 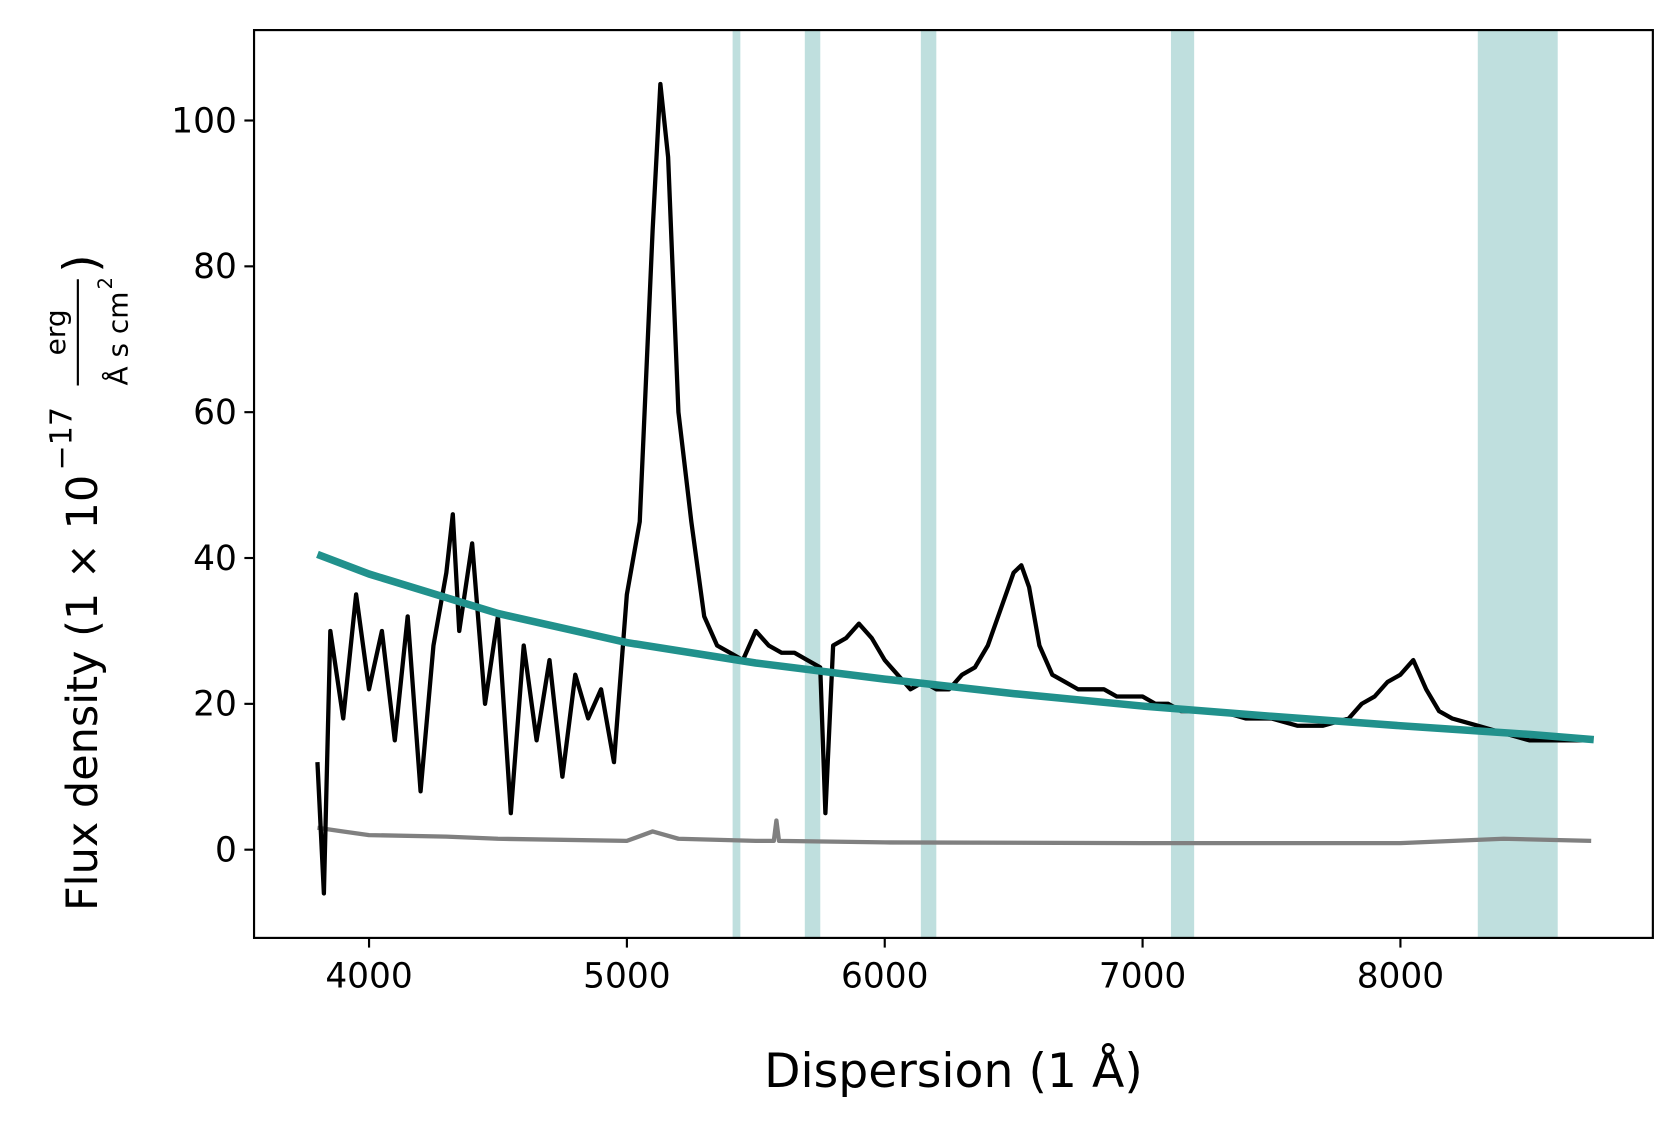 What do you see at coordinates (953, 1070) in the screenshot?
I see `x-axis-label: Dispersion (1 Å)` at bounding box center [953, 1070].